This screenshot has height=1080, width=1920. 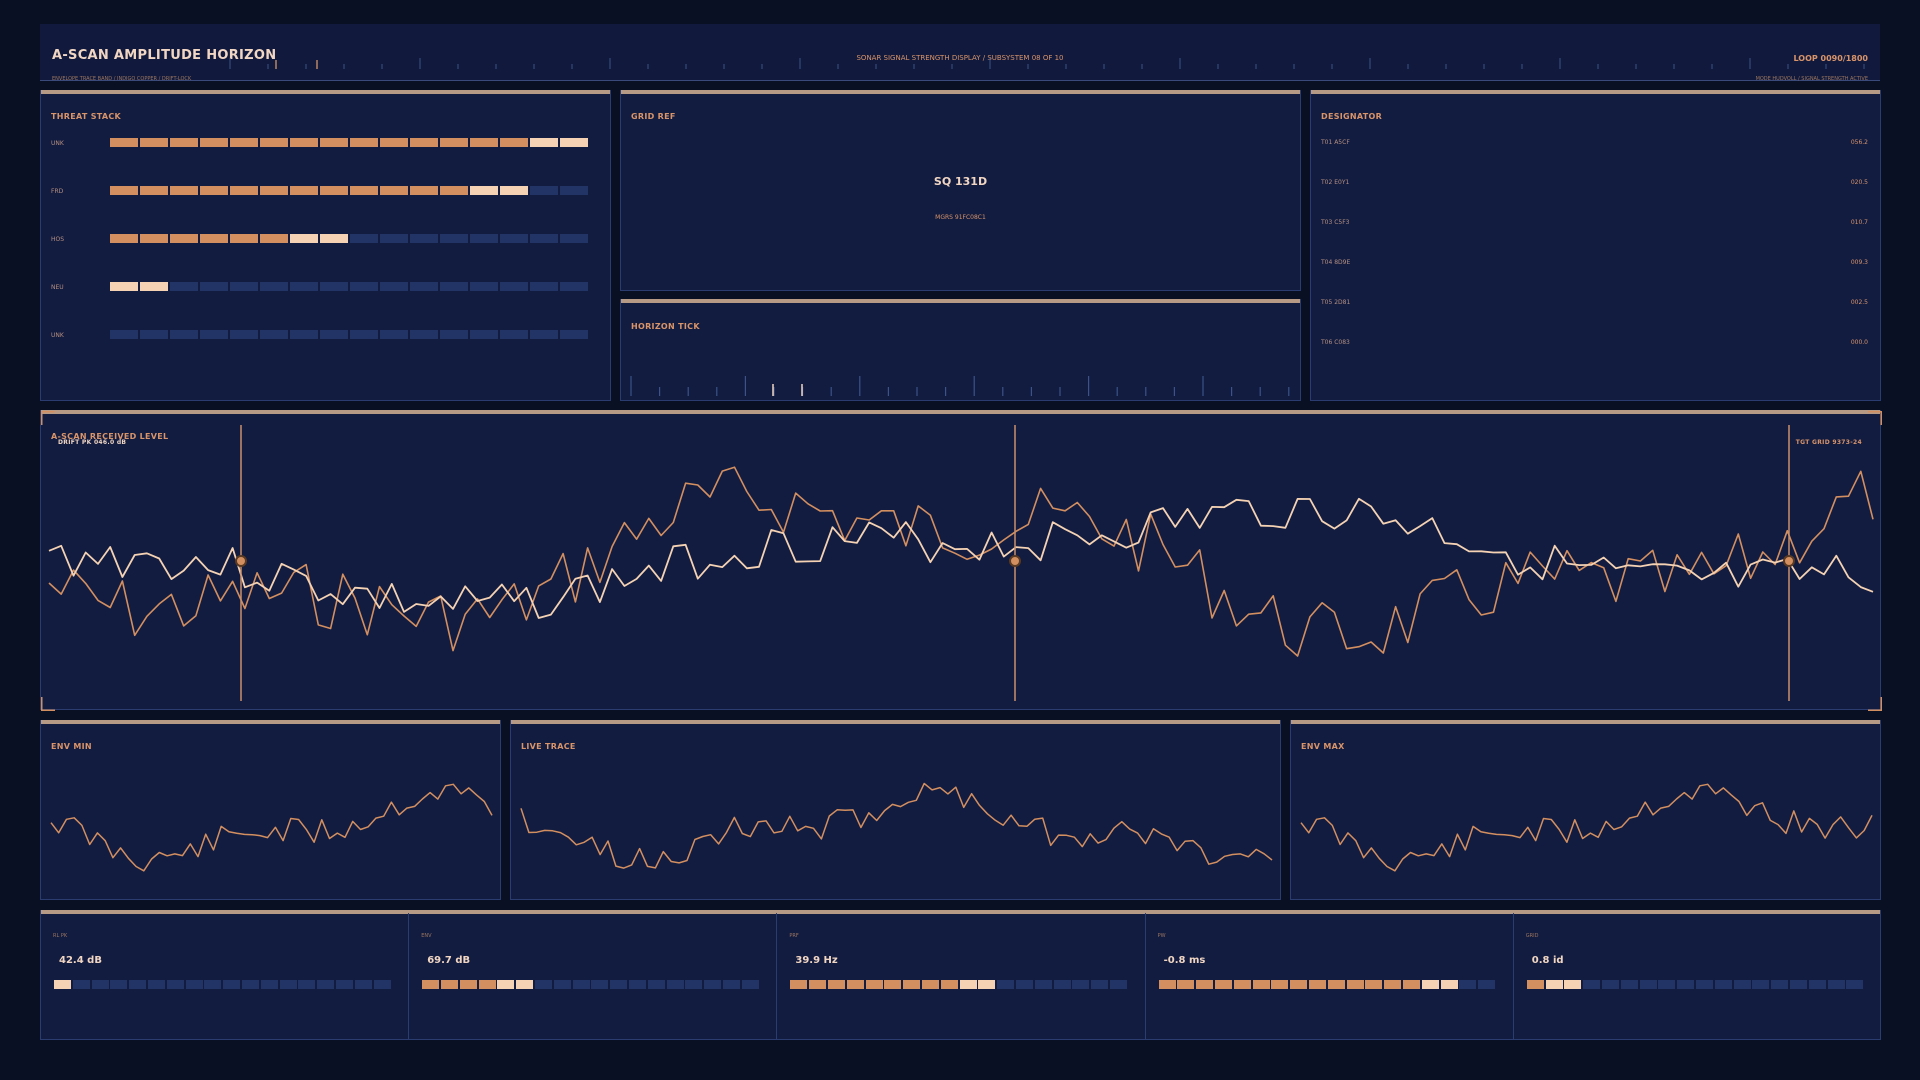 I want to click on env-max-title: ENV MAX, so click(x=1323, y=746).